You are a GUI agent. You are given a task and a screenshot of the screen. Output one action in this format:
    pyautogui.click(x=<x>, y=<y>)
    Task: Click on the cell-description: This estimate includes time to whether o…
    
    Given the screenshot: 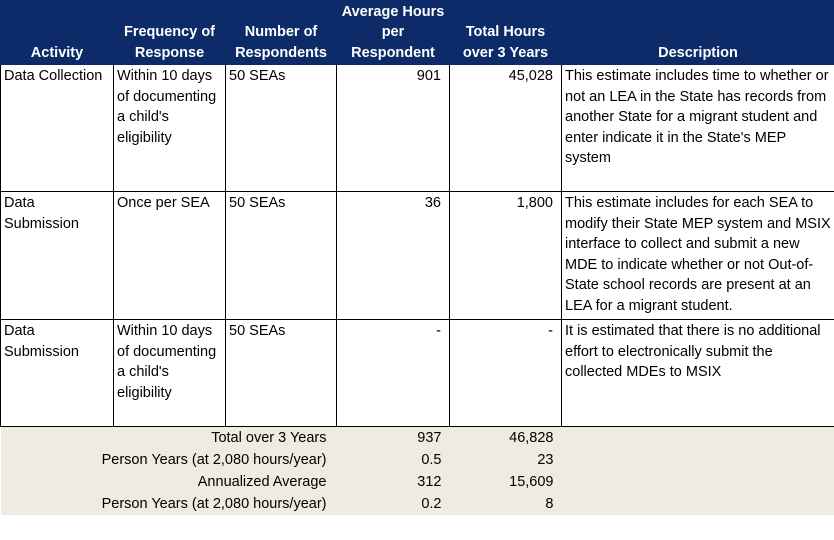 What is the action you would take?
    pyautogui.click(x=697, y=128)
    